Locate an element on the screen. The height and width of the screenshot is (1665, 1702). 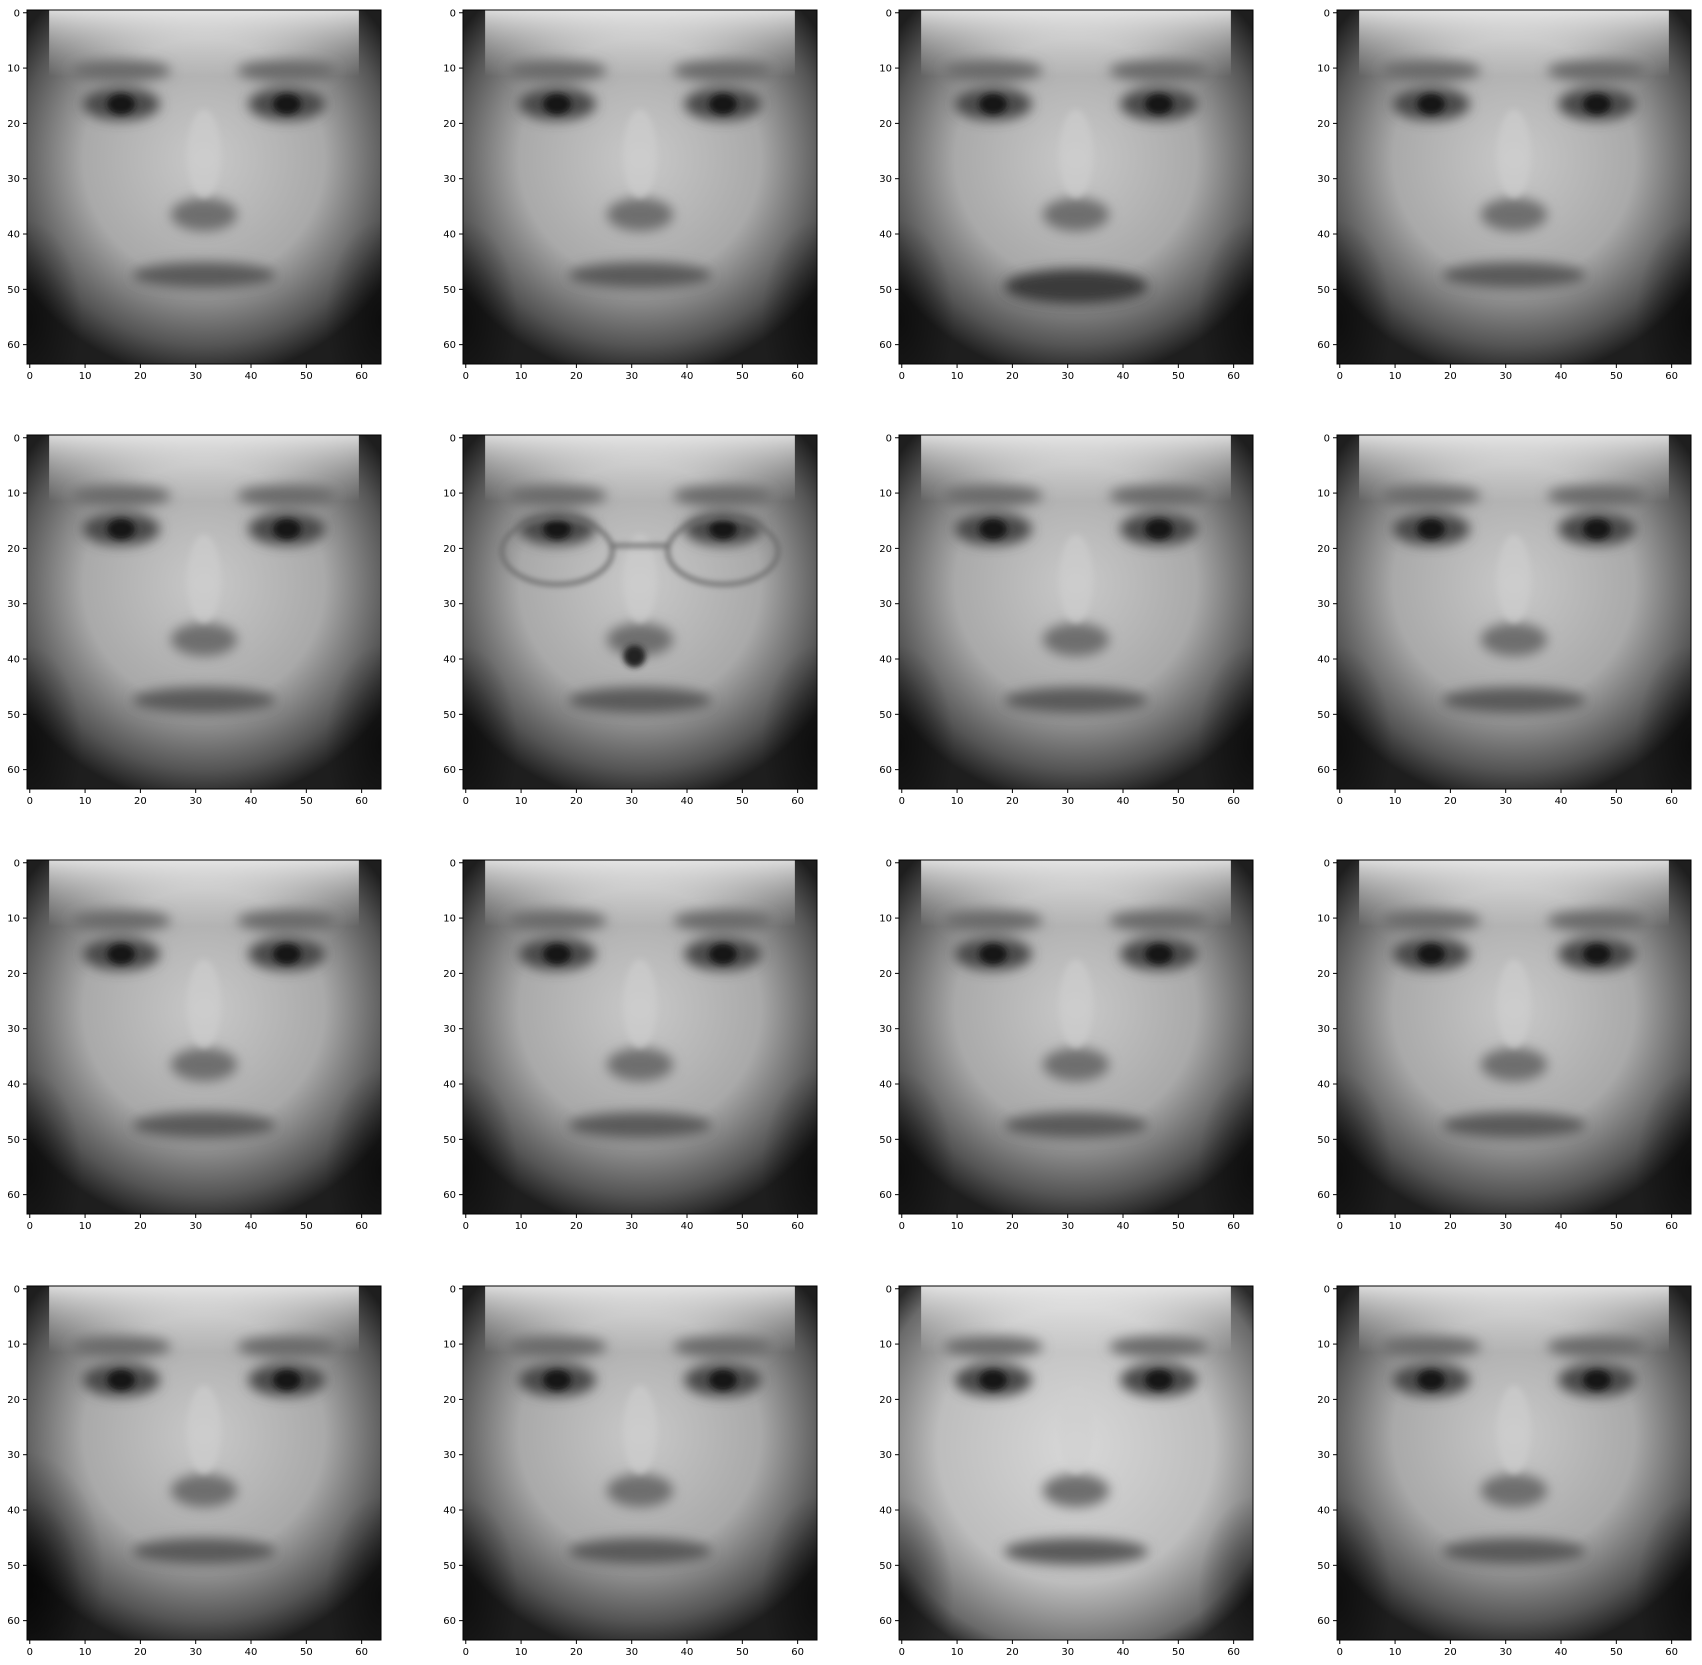
cheek-shadow-right is located at coordinates (789, 1142).